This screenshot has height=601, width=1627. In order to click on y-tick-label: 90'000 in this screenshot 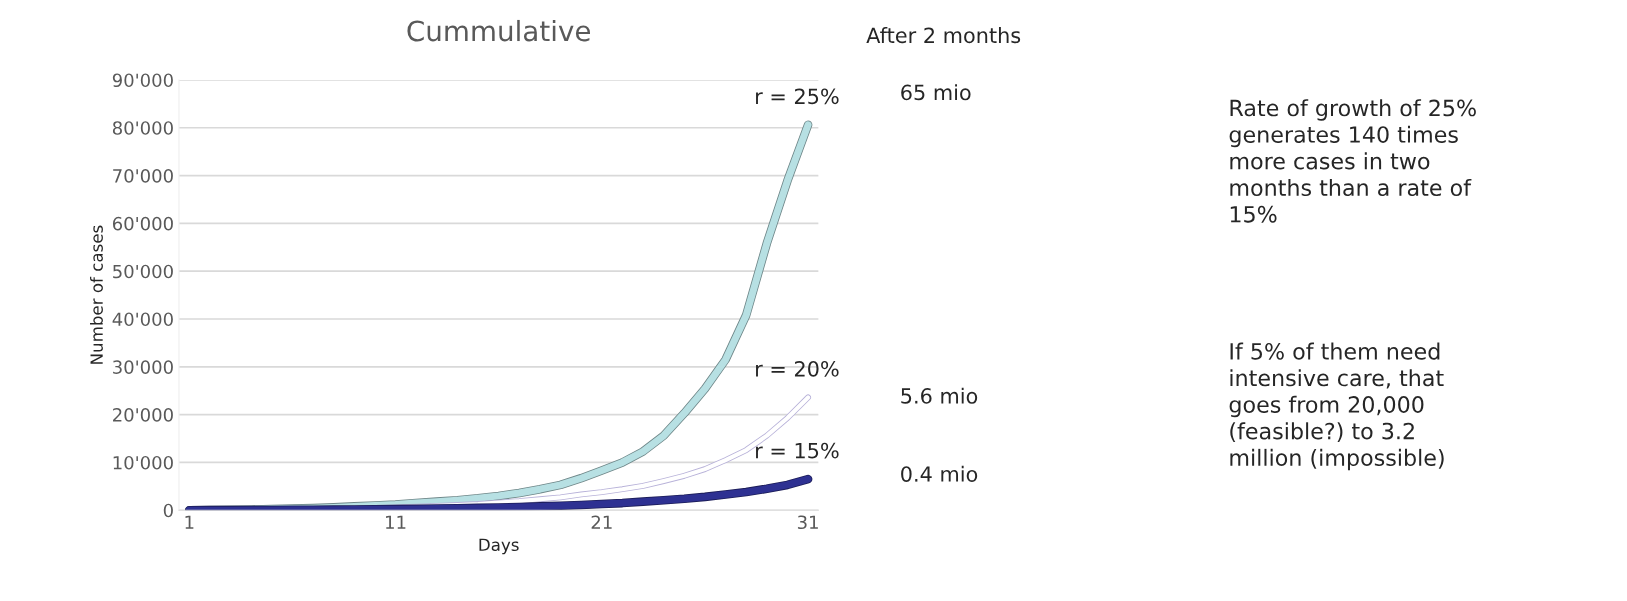, I will do `click(142, 80)`.